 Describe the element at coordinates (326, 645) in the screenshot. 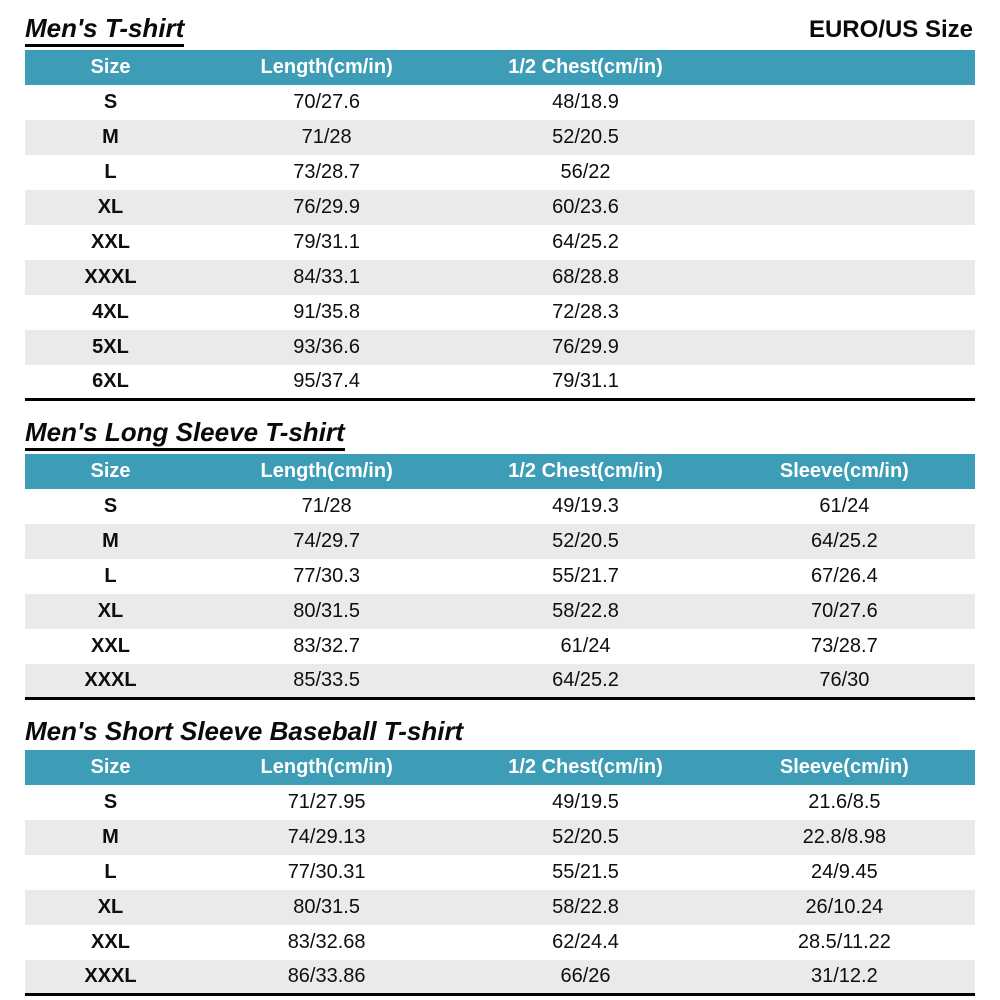

I see `value-cell: 83/32.7` at that location.